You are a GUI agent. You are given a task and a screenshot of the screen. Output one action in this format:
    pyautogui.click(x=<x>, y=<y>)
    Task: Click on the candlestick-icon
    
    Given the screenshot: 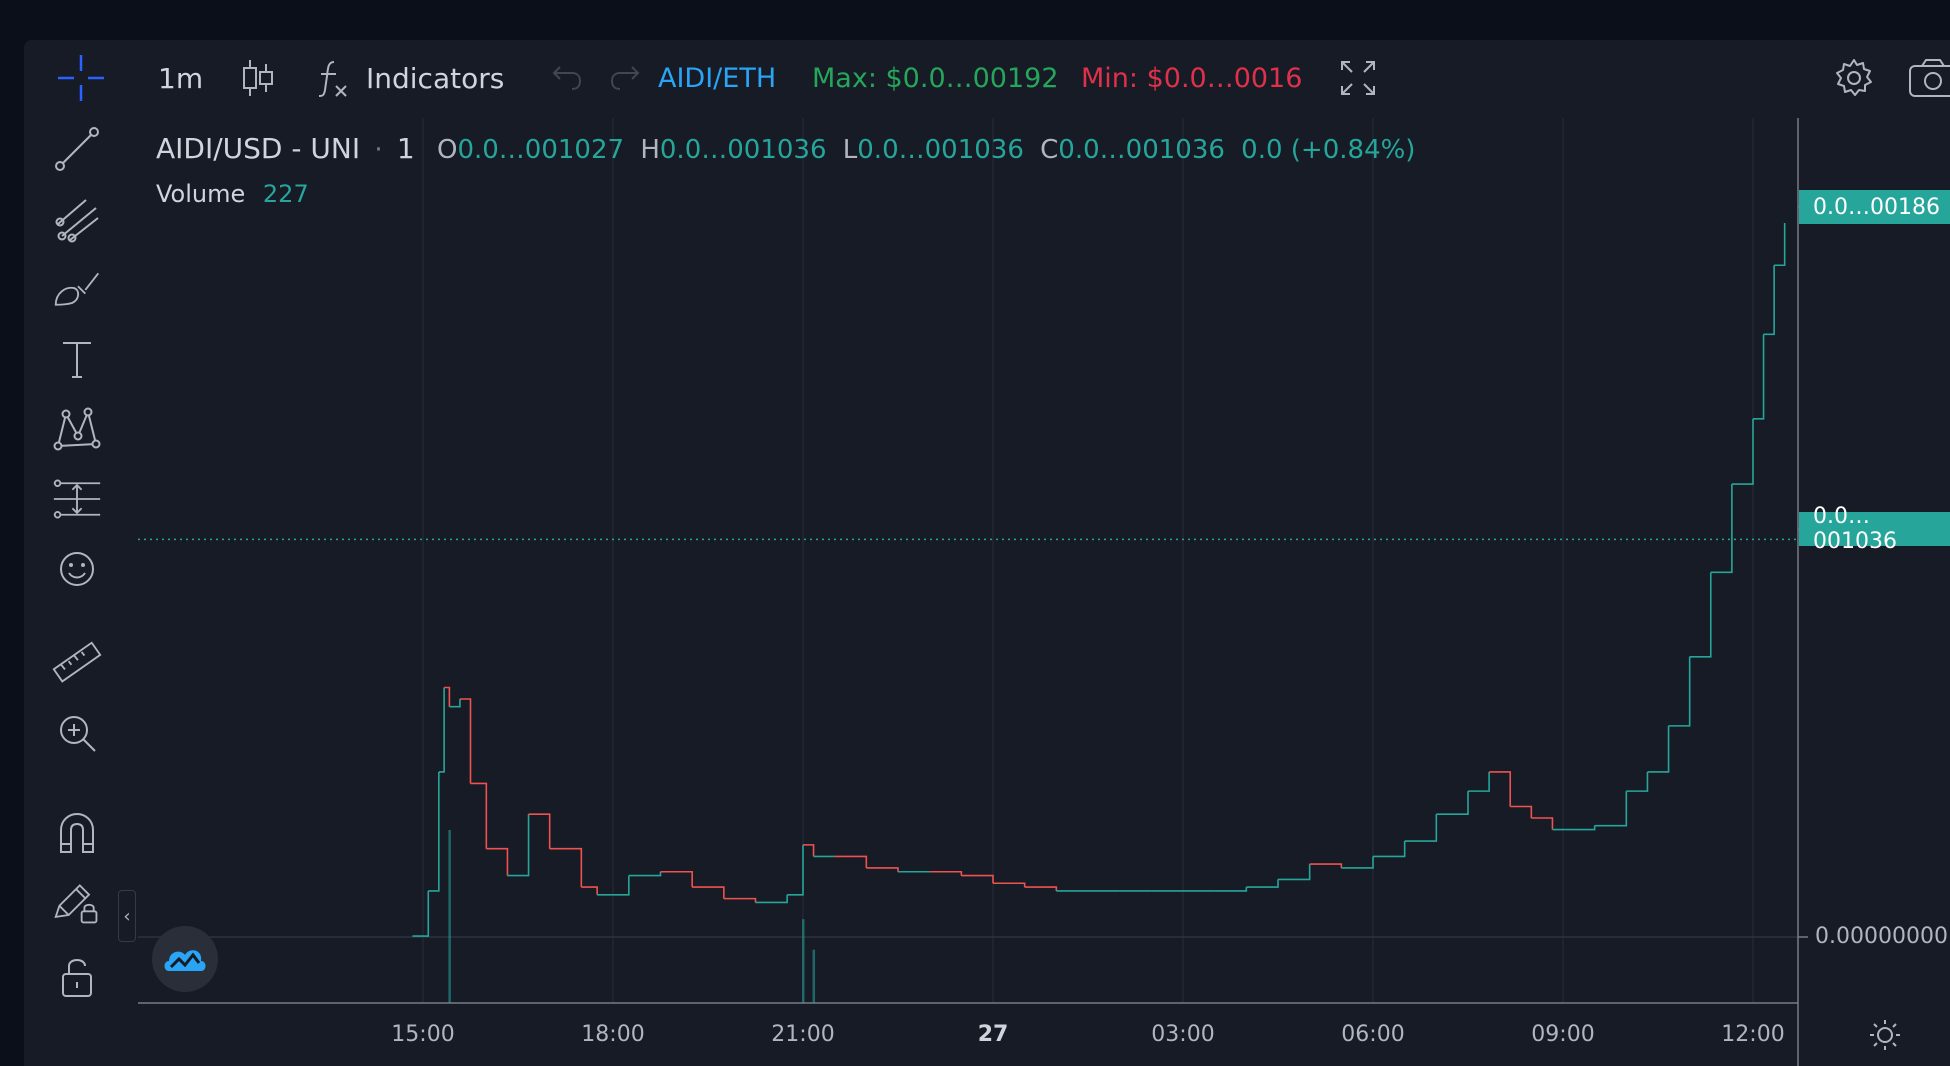 What is the action you would take?
    pyautogui.click(x=258, y=78)
    